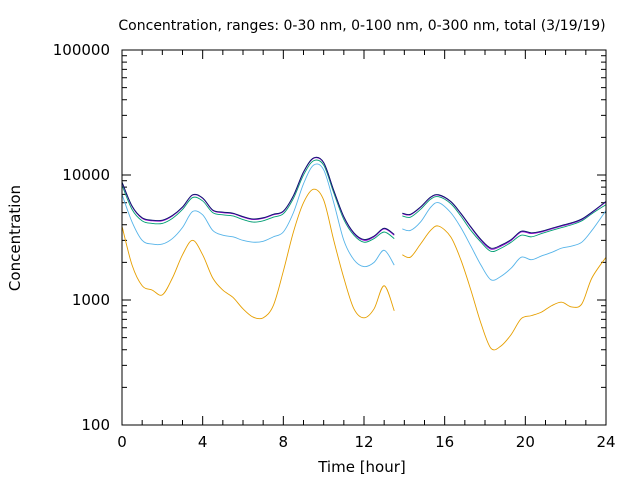 This screenshot has width=640, height=484. I want to click on y-axis-label: Concentration, so click(15, 238).